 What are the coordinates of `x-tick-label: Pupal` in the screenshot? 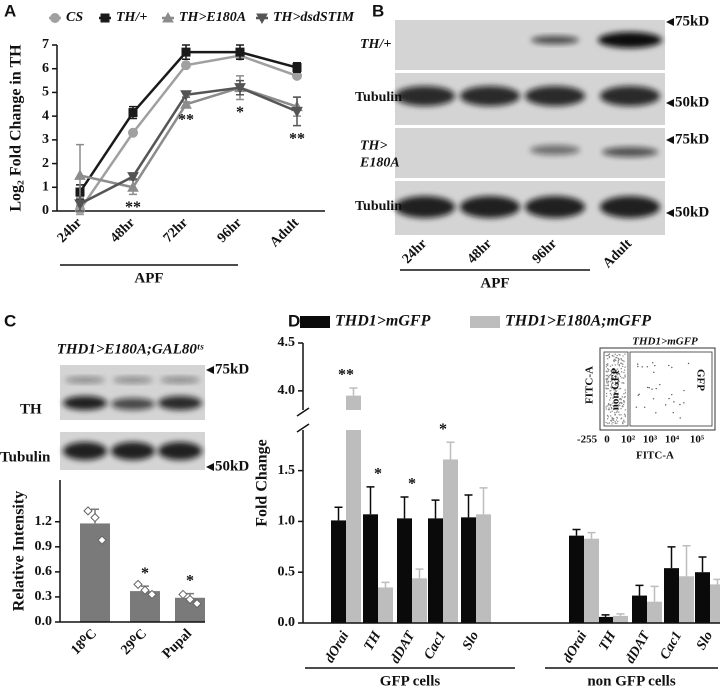 It's located at (177, 643).